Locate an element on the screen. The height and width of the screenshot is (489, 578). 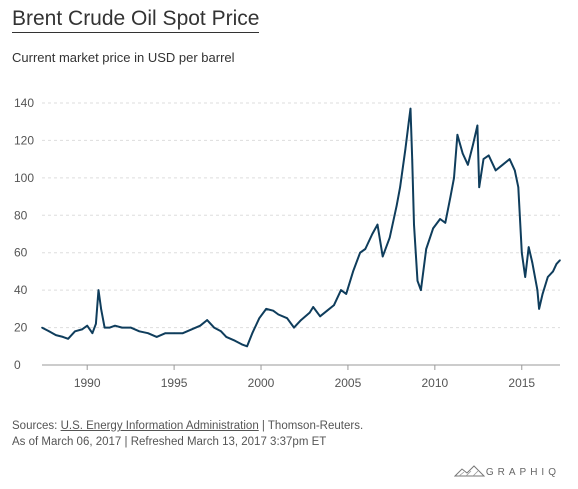
x-tick-label: 1995 is located at coordinates (174, 383).